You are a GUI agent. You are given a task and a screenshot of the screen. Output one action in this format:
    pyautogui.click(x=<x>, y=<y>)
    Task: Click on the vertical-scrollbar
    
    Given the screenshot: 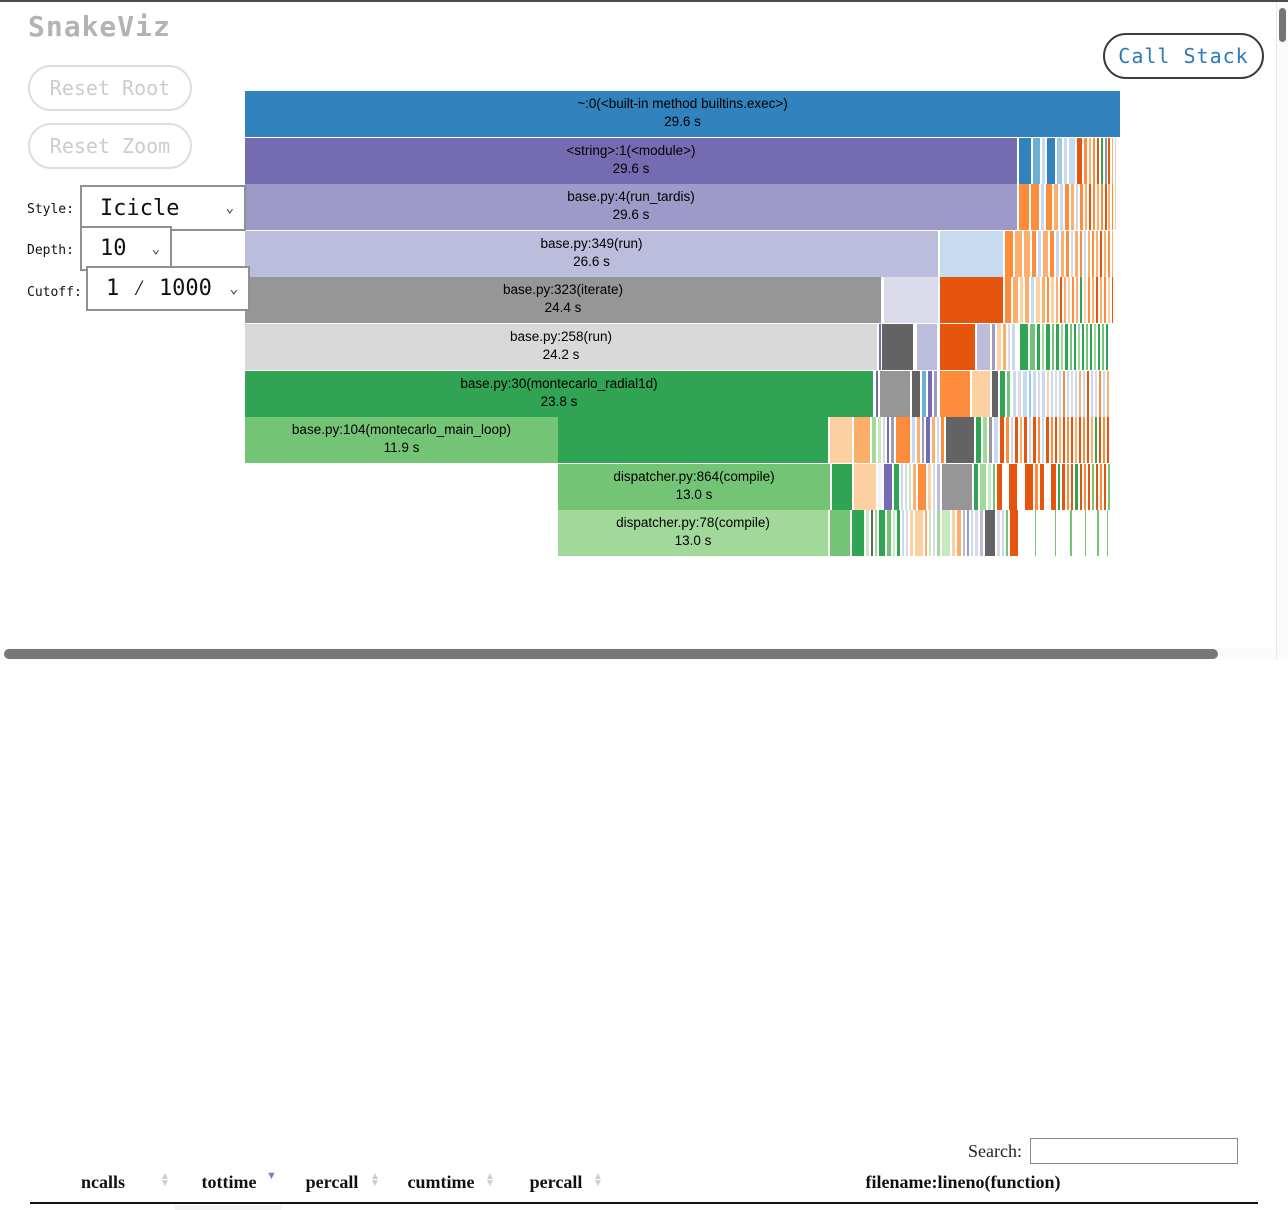 What is the action you would take?
    pyautogui.click(x=1282, y=331)
    